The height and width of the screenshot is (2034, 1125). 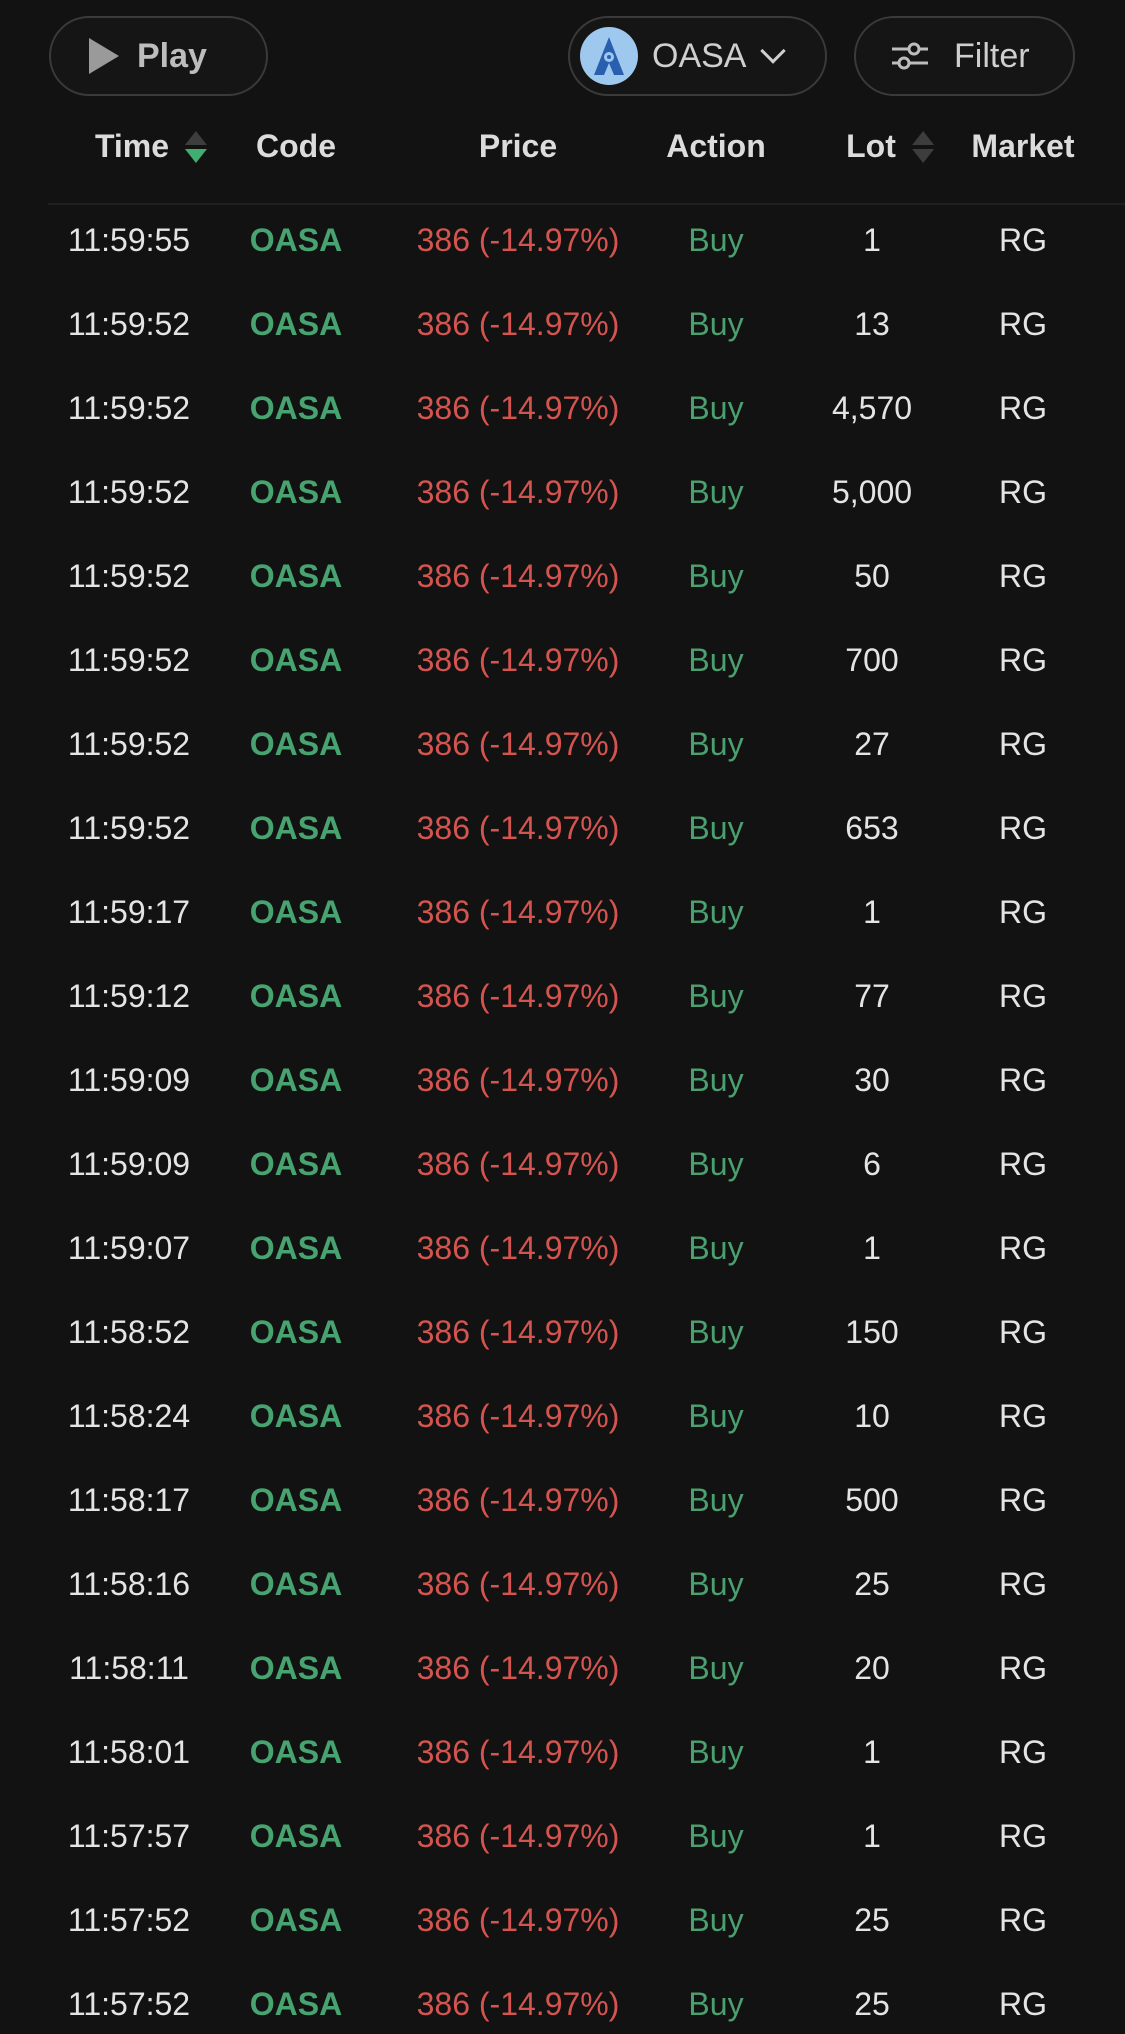 I want to click on table-row: 11:59:09 OASA 386 (-14.97%) Buy 30 RG, so click(x=562, y=1086).